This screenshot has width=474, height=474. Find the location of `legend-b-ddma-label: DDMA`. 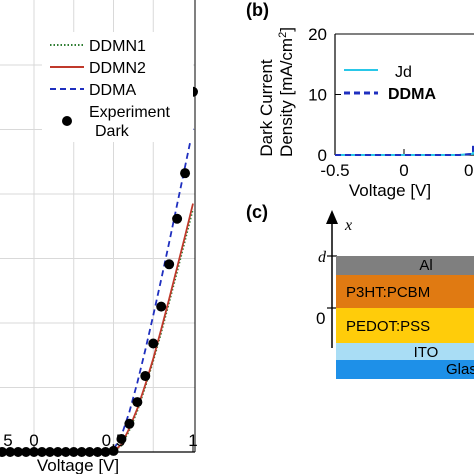

legend-b-ddma-label: DDMA is located at coordinates (412, 94).